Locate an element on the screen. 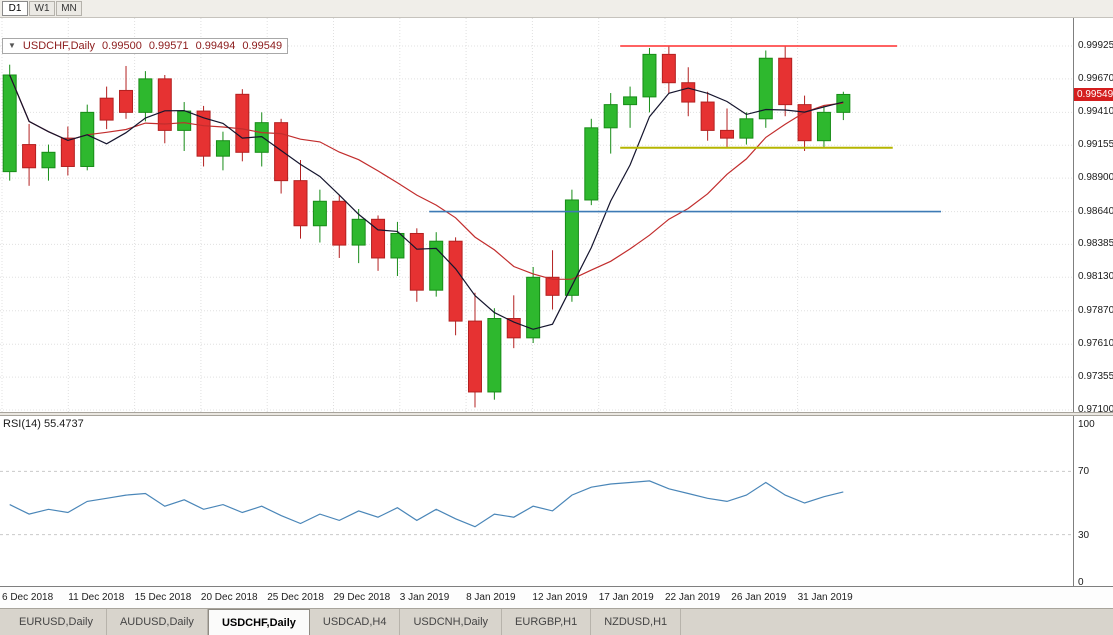 This screenshot has width=1113, height=635. chart-tab-eurgbp: EURGBP,H1 is located at coordinates (547, 622).